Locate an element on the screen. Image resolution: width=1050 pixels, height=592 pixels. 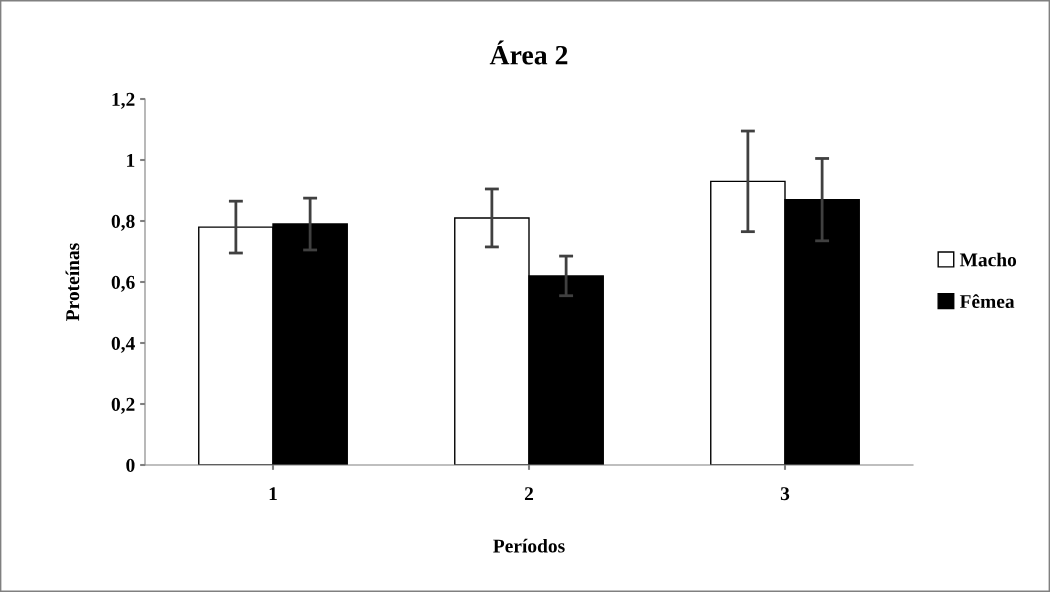
y-axis-title: Proteínas is located at coordinates (72, 282).